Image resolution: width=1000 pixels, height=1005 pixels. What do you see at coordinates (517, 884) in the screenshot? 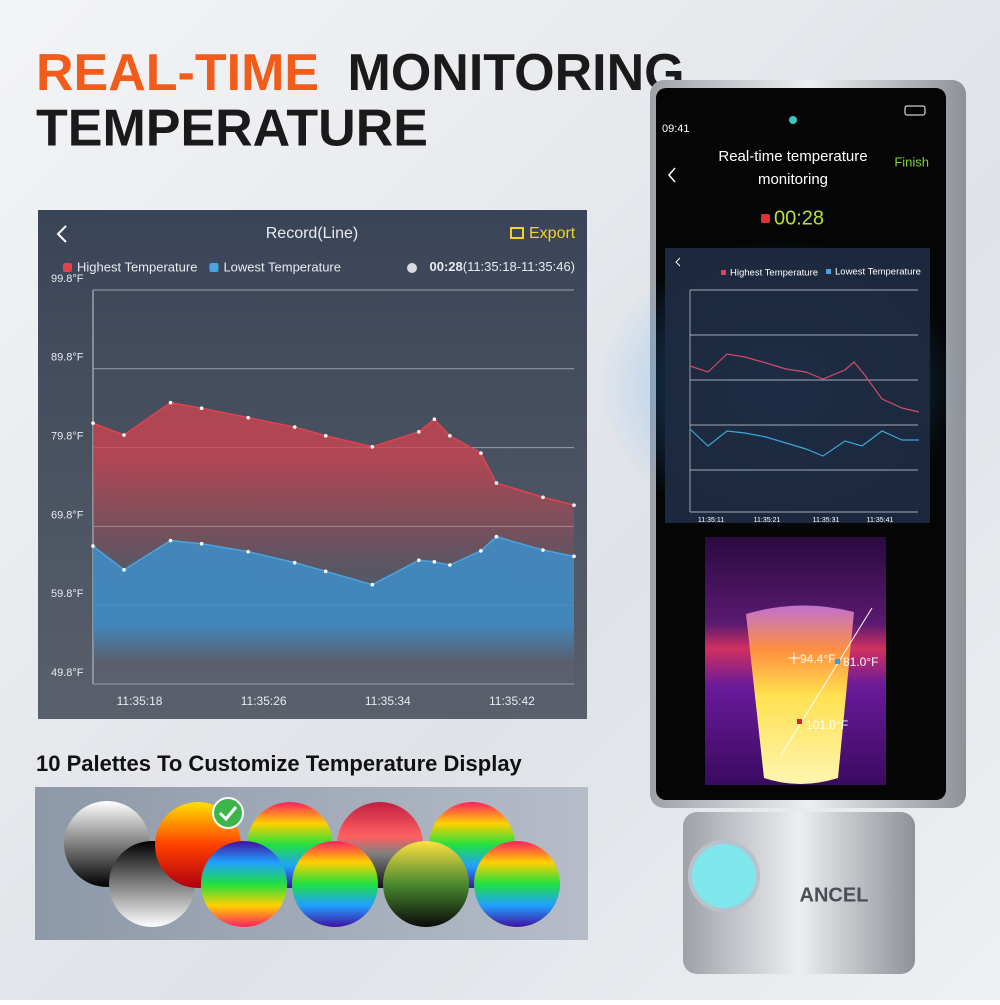
I see `palette-spectrum` at bounding box center [517, 884].